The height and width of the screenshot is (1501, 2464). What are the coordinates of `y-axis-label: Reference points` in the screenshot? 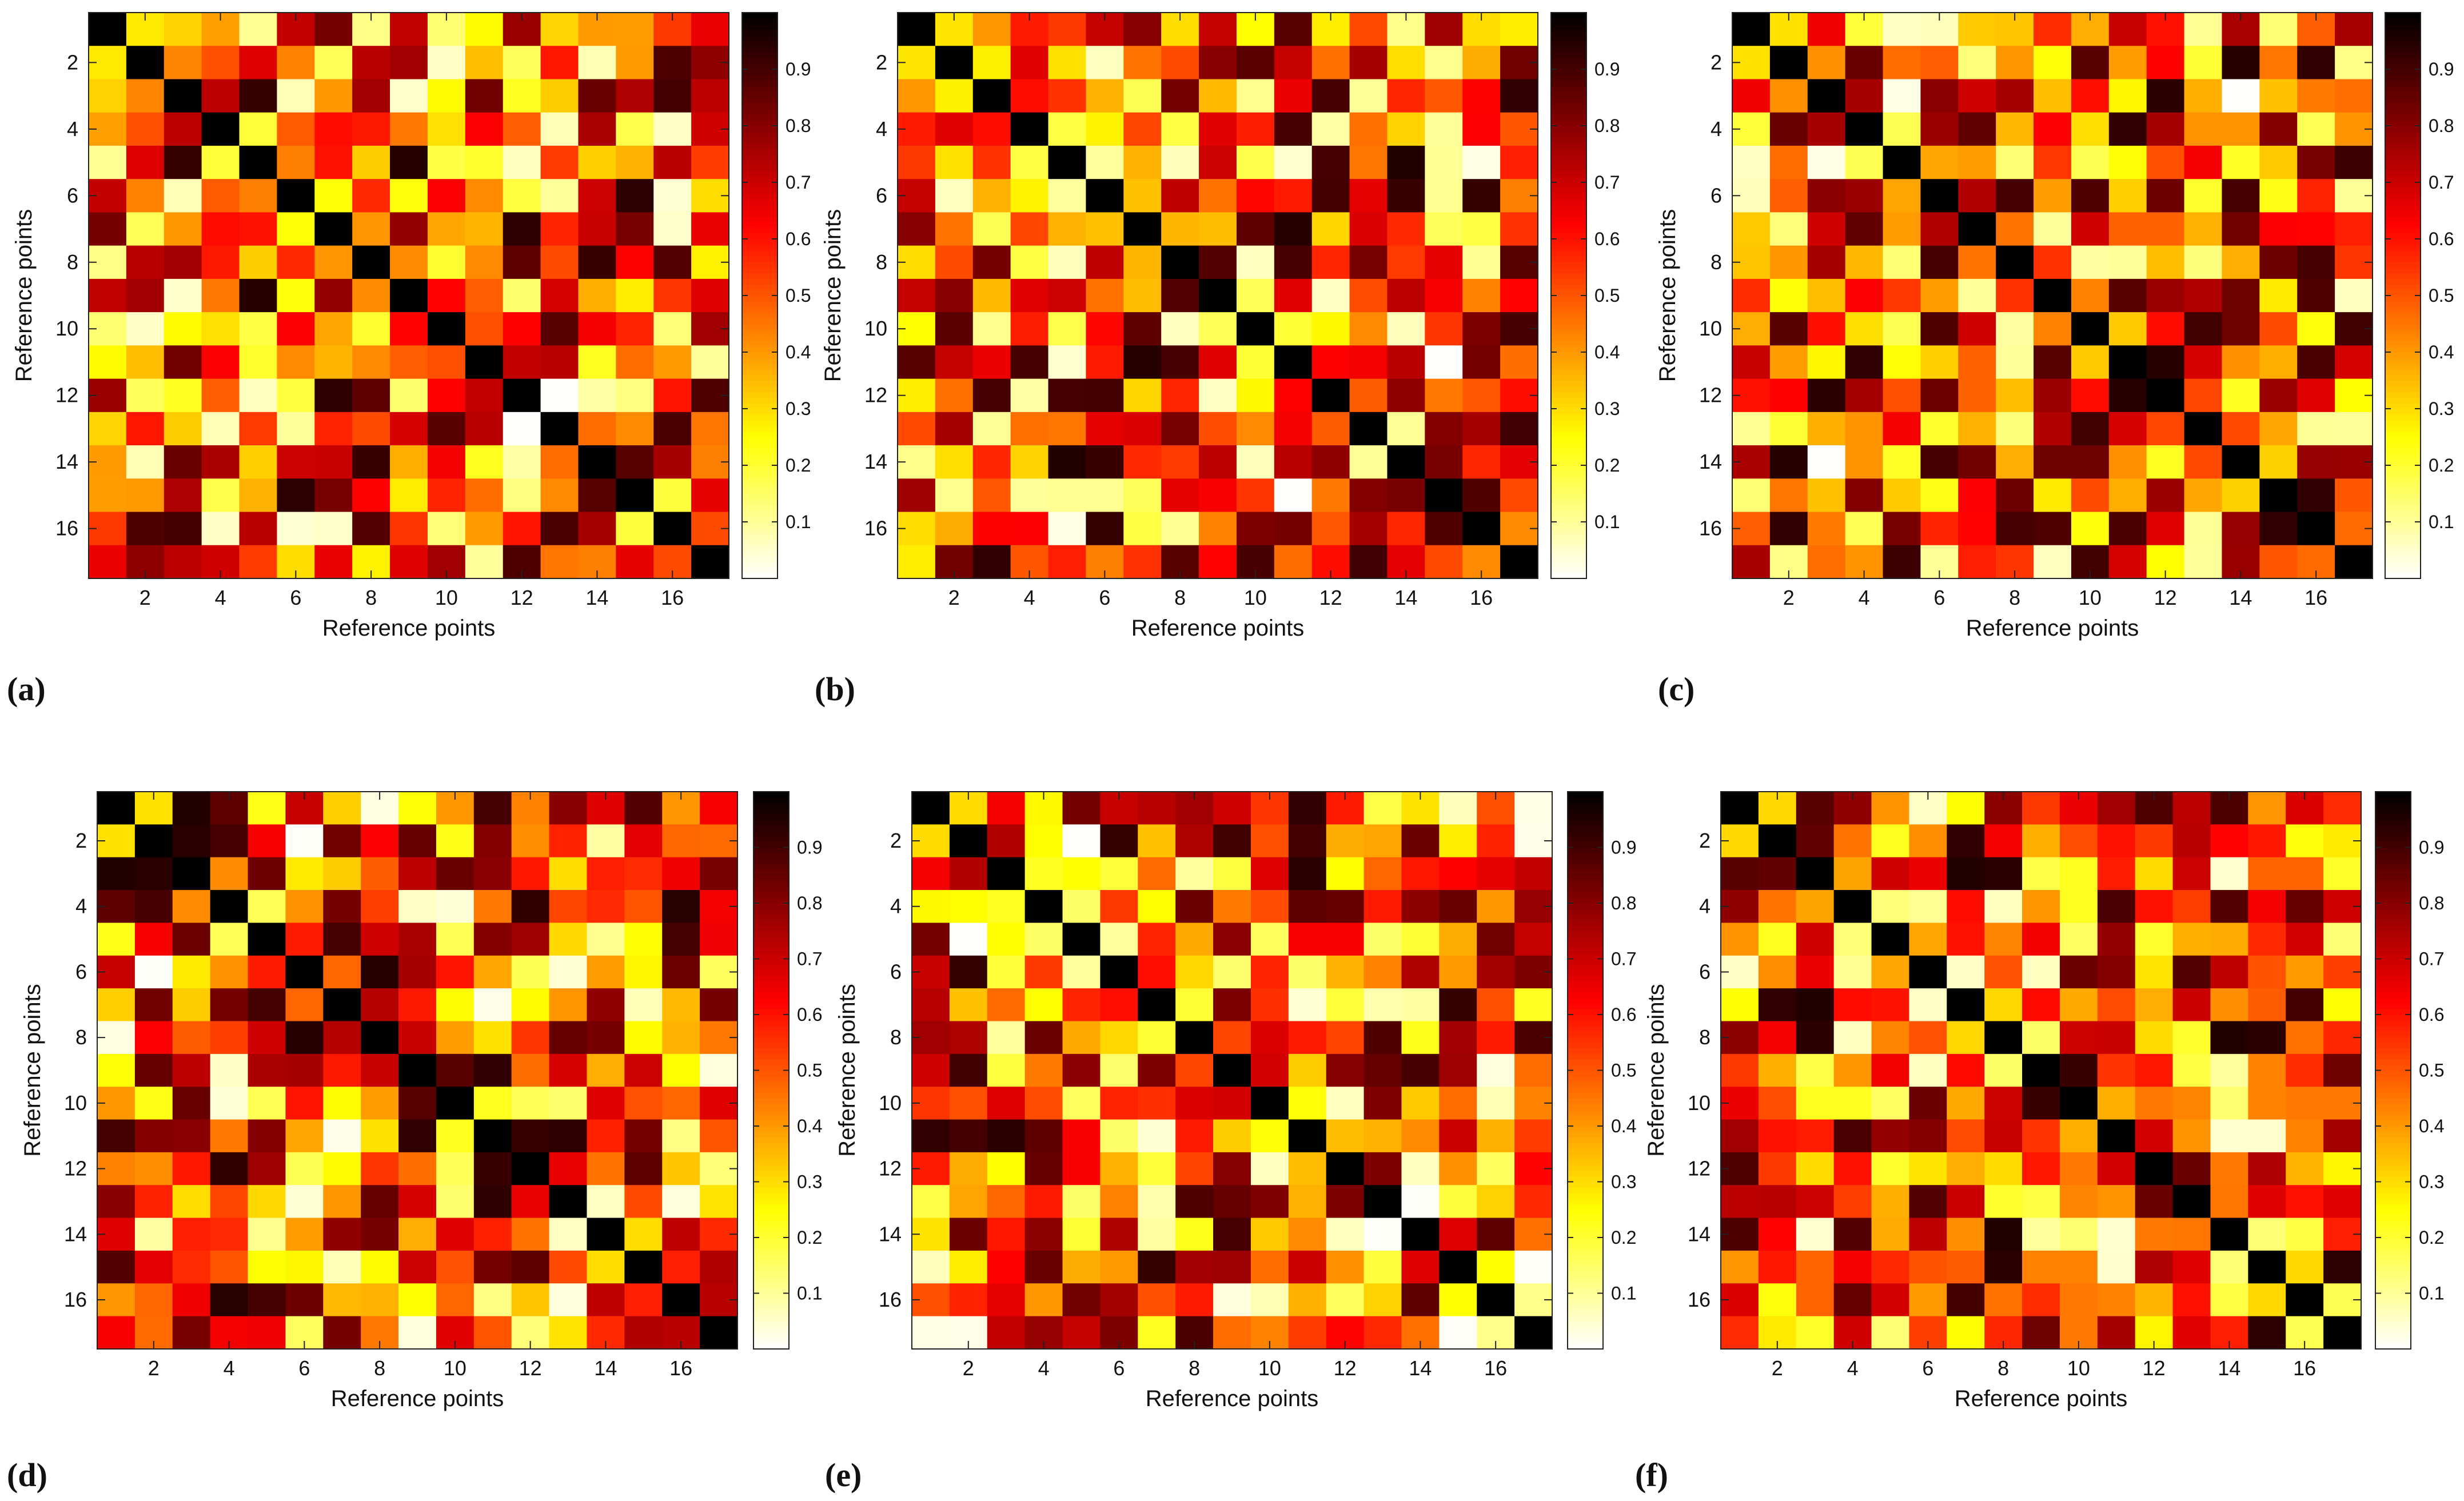 It's located at (1667, 295).